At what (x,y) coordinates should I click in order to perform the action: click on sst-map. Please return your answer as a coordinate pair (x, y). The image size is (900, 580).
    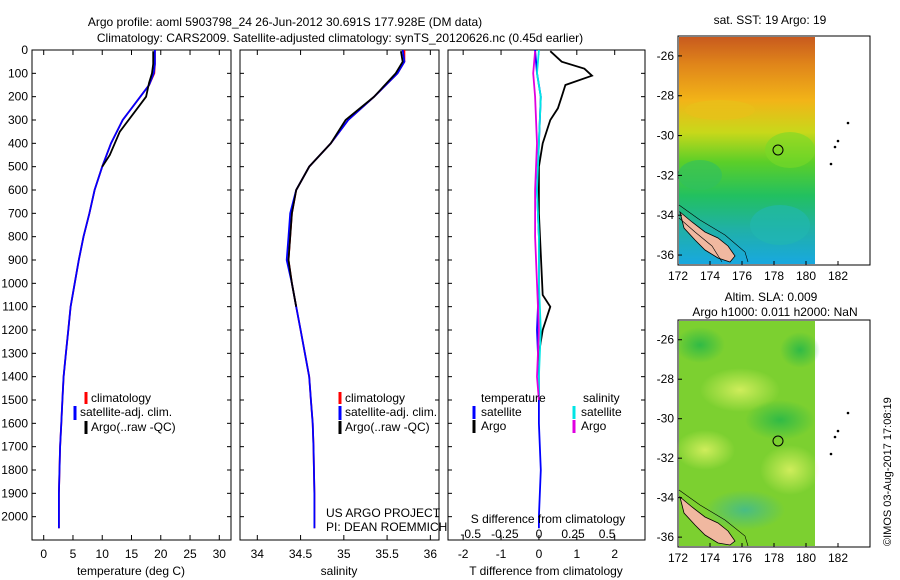
    Looking at the image, I should click on (774, 150).